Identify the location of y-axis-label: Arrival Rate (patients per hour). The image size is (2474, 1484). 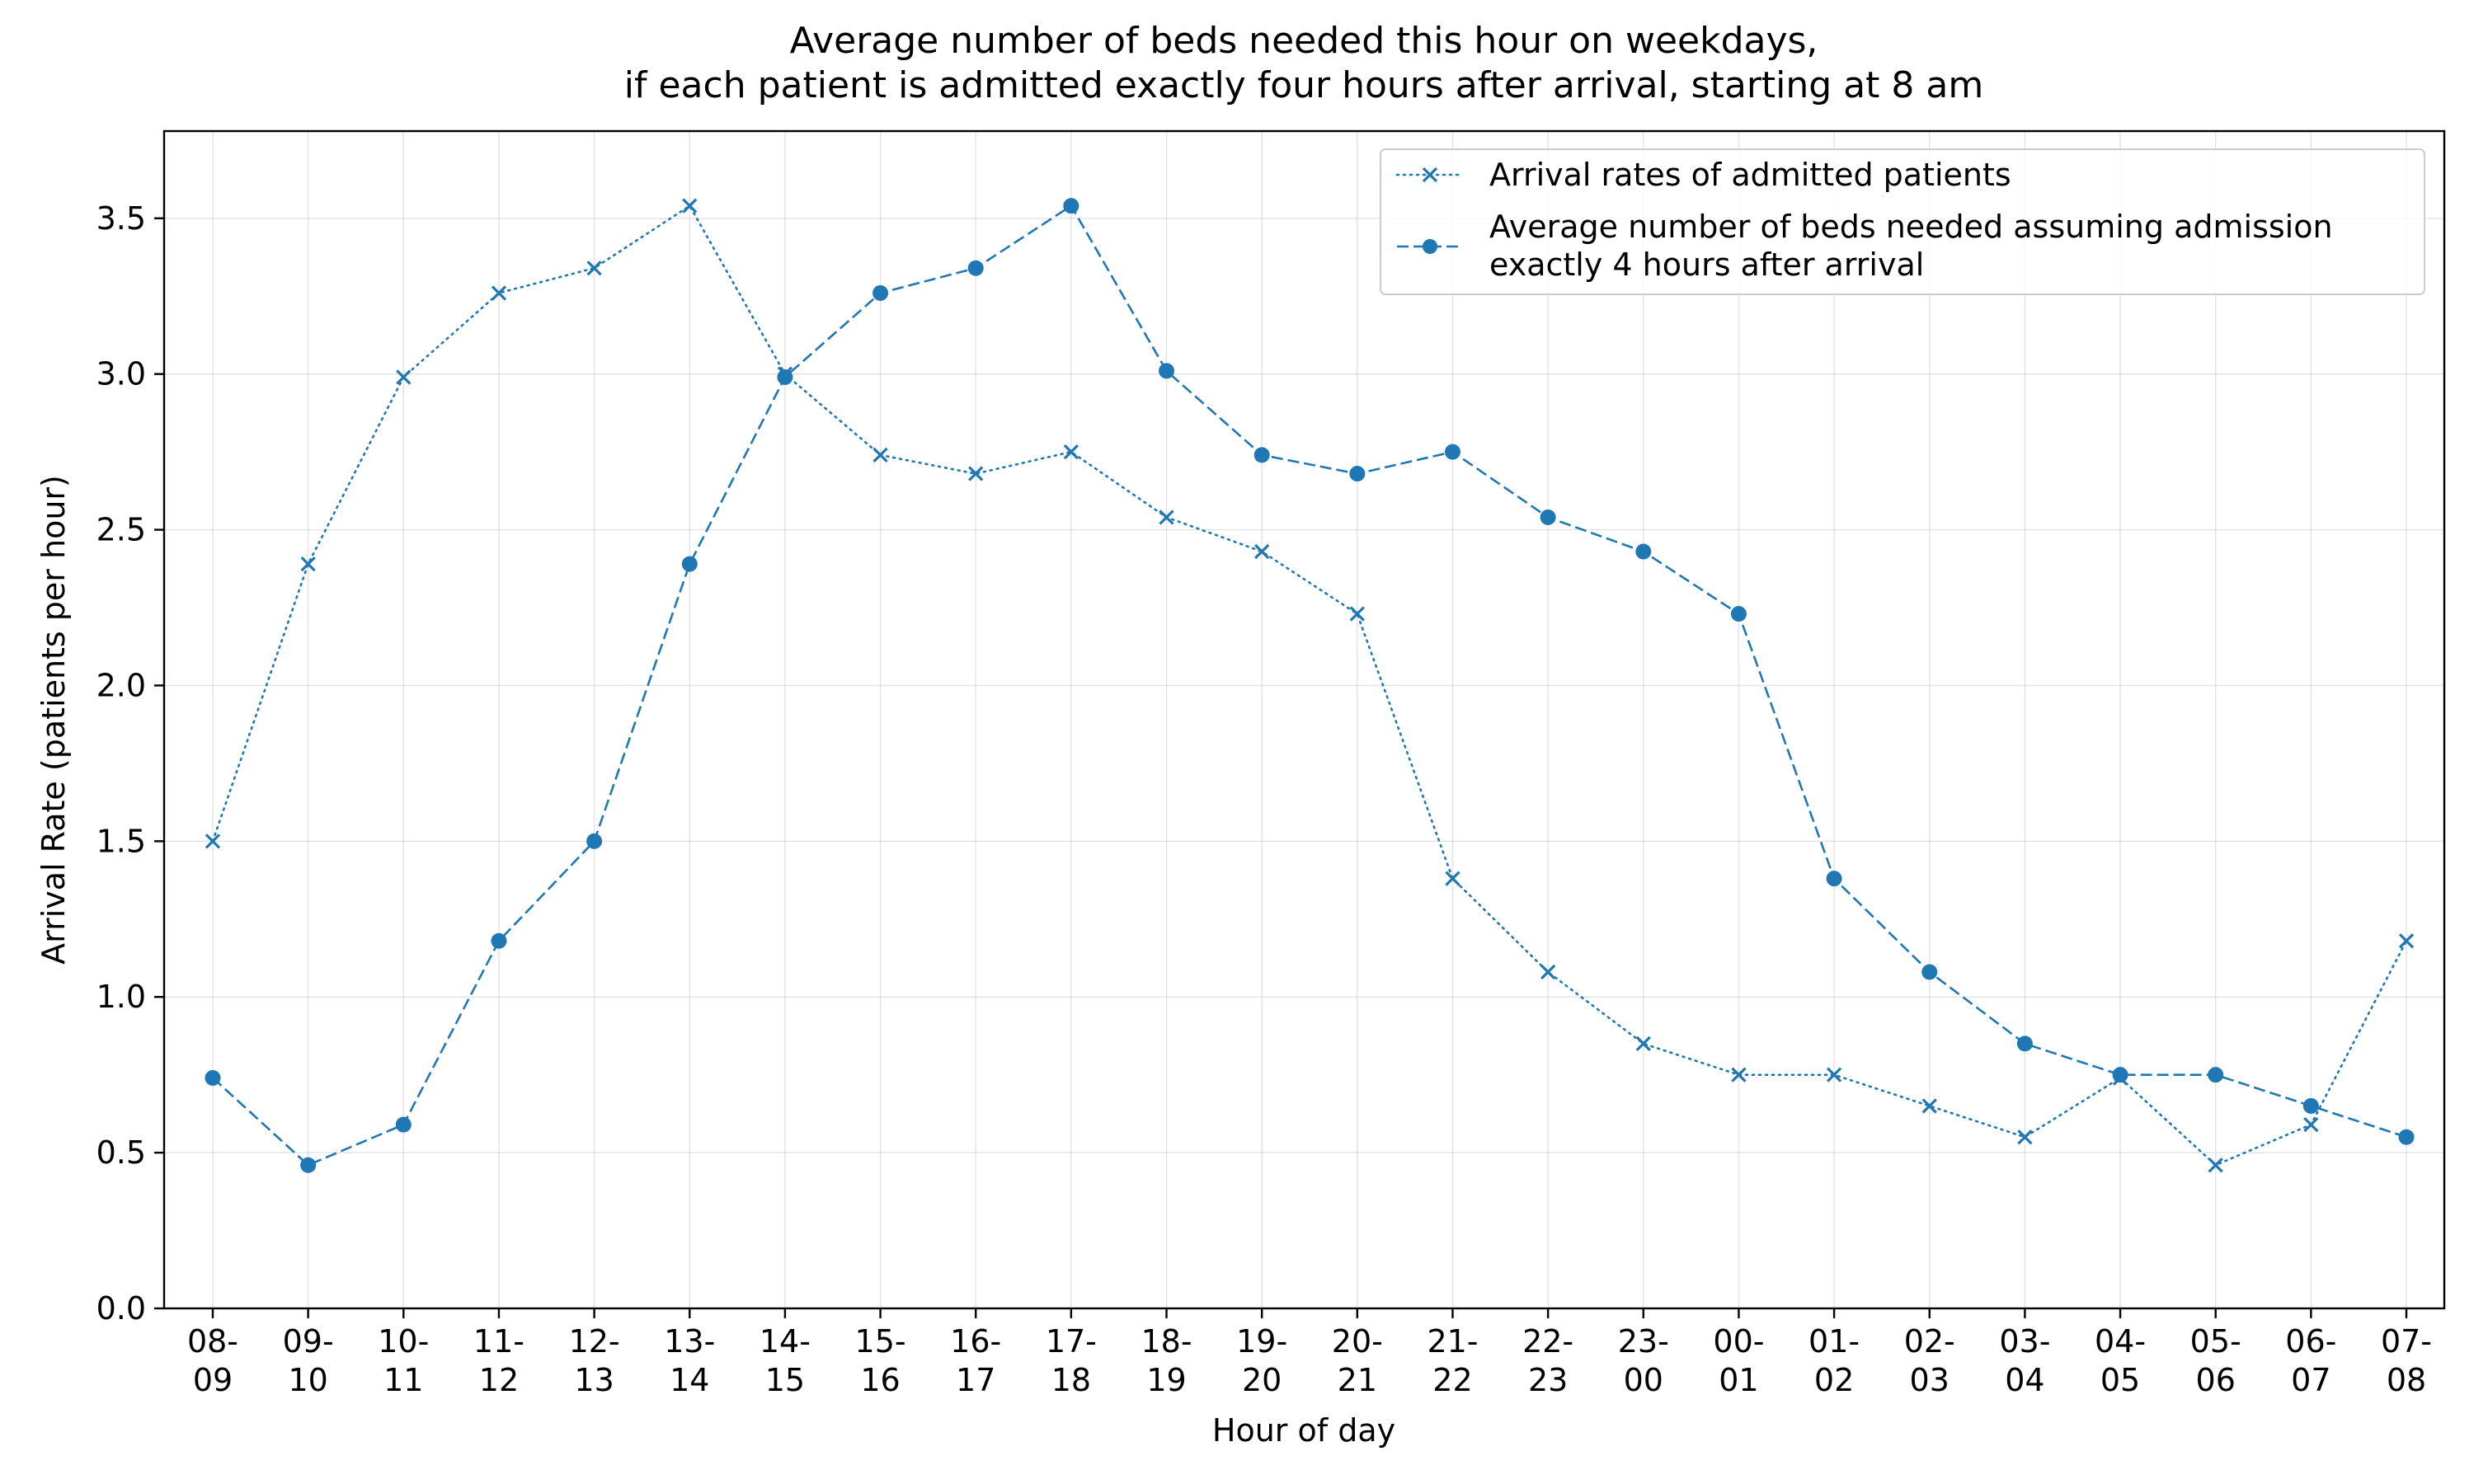
(53, 720).